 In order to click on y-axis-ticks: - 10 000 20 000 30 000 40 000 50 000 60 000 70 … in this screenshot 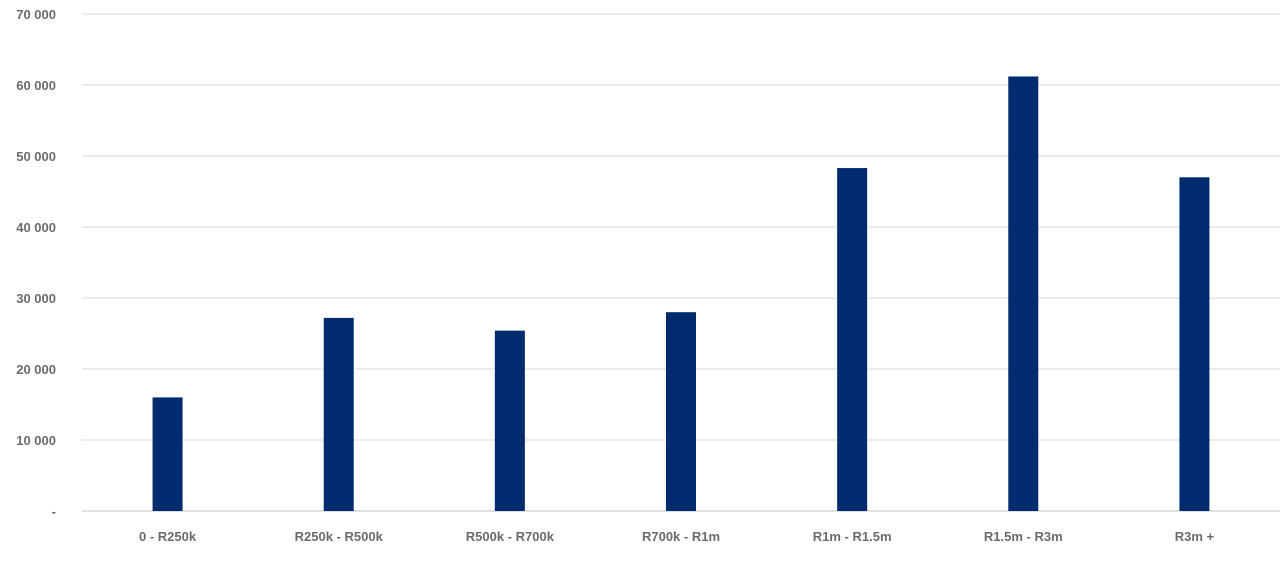, I will do `click(36, 263)`.